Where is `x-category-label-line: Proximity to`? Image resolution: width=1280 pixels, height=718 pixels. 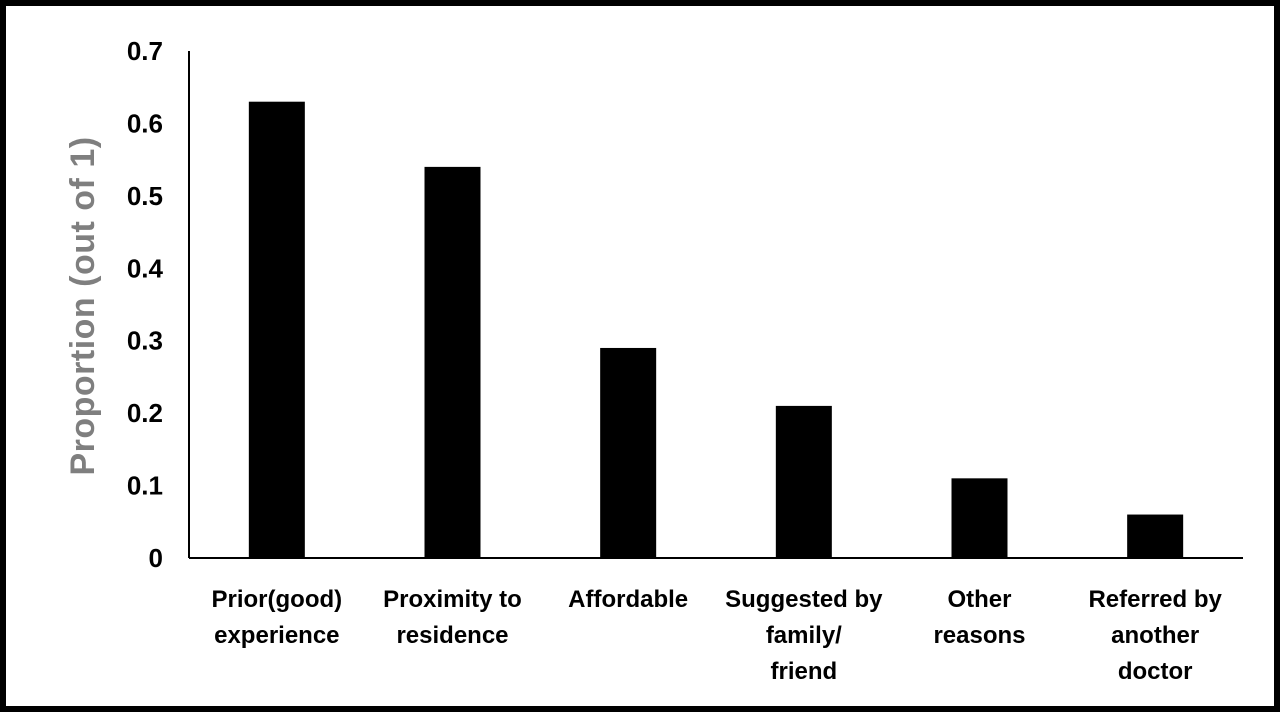
x-category-label-line: Proximity to is located at coordinates (452, 599).